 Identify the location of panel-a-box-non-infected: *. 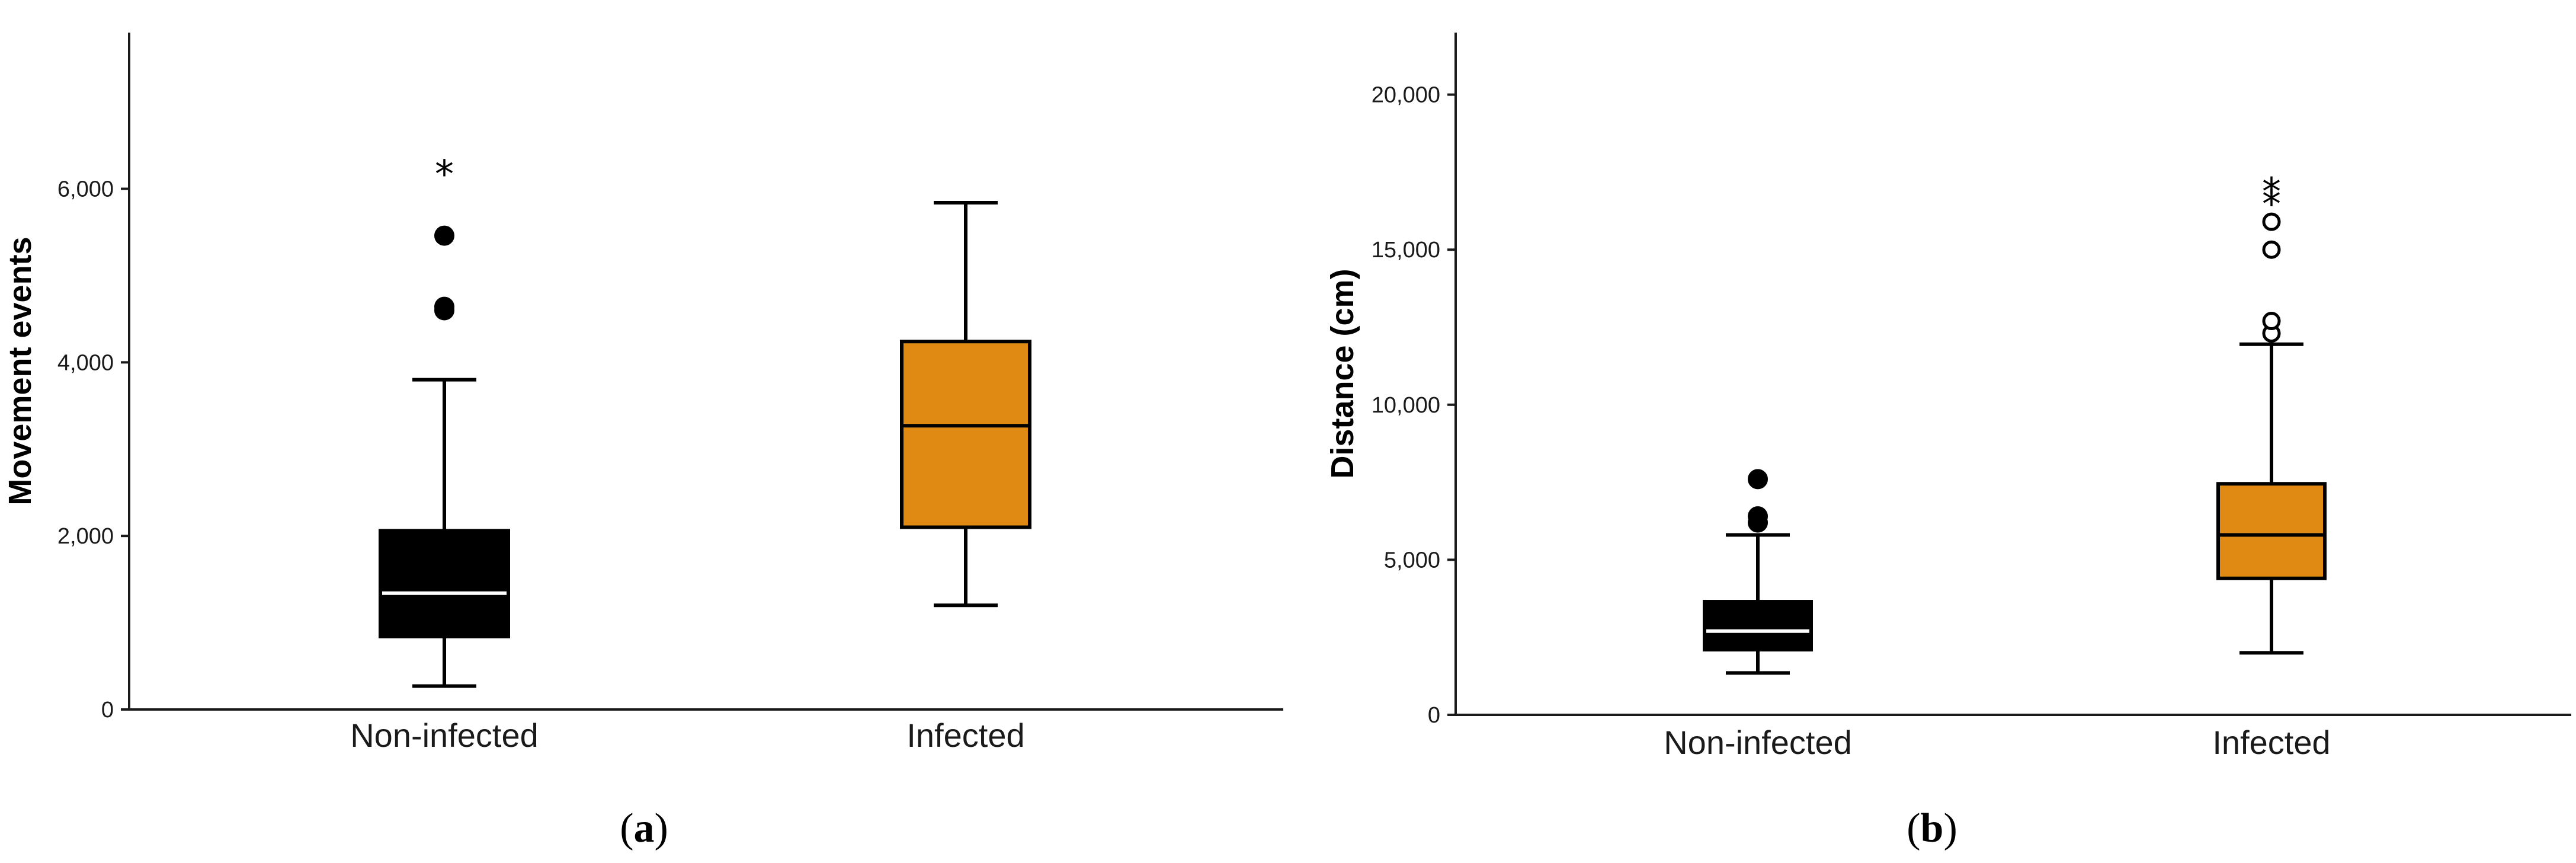
(444, 420).